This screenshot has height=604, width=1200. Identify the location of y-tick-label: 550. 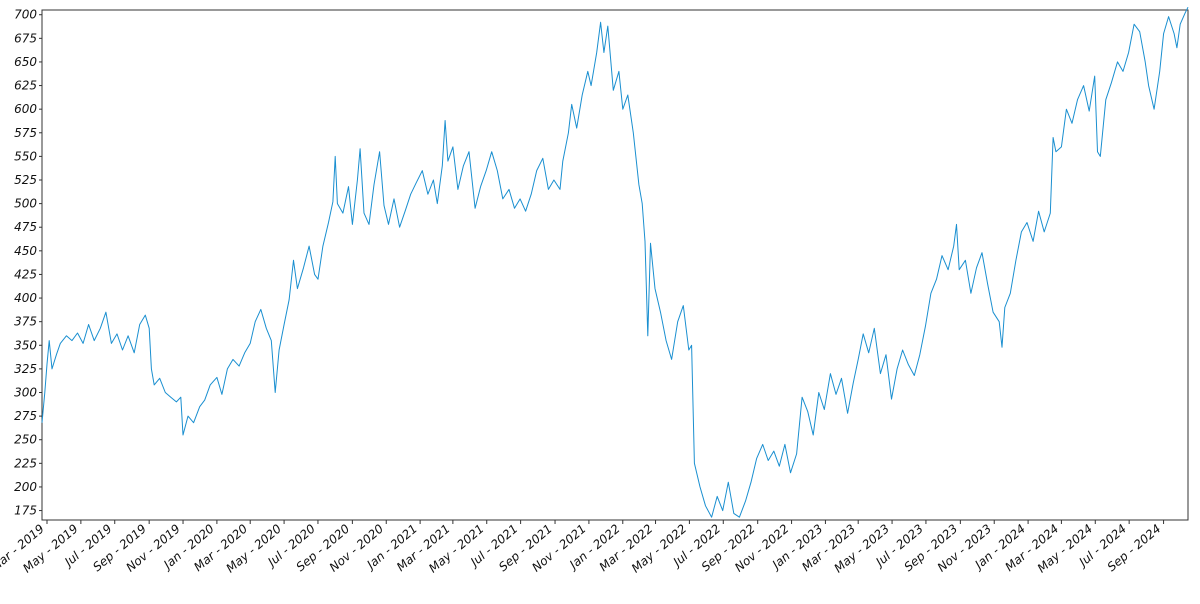
(25, 156).